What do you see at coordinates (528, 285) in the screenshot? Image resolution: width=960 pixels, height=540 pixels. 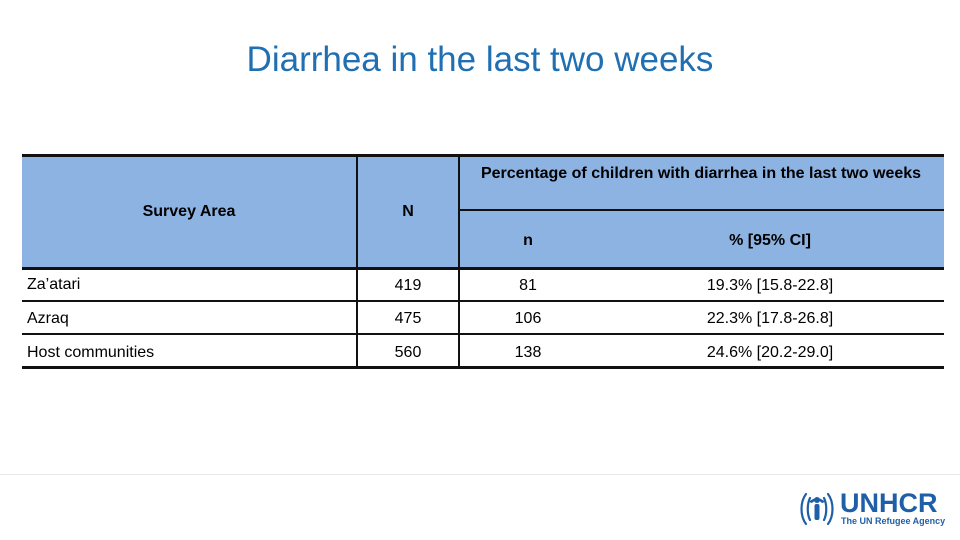 I see `row-n: 81` at bounding box center [528, 285].